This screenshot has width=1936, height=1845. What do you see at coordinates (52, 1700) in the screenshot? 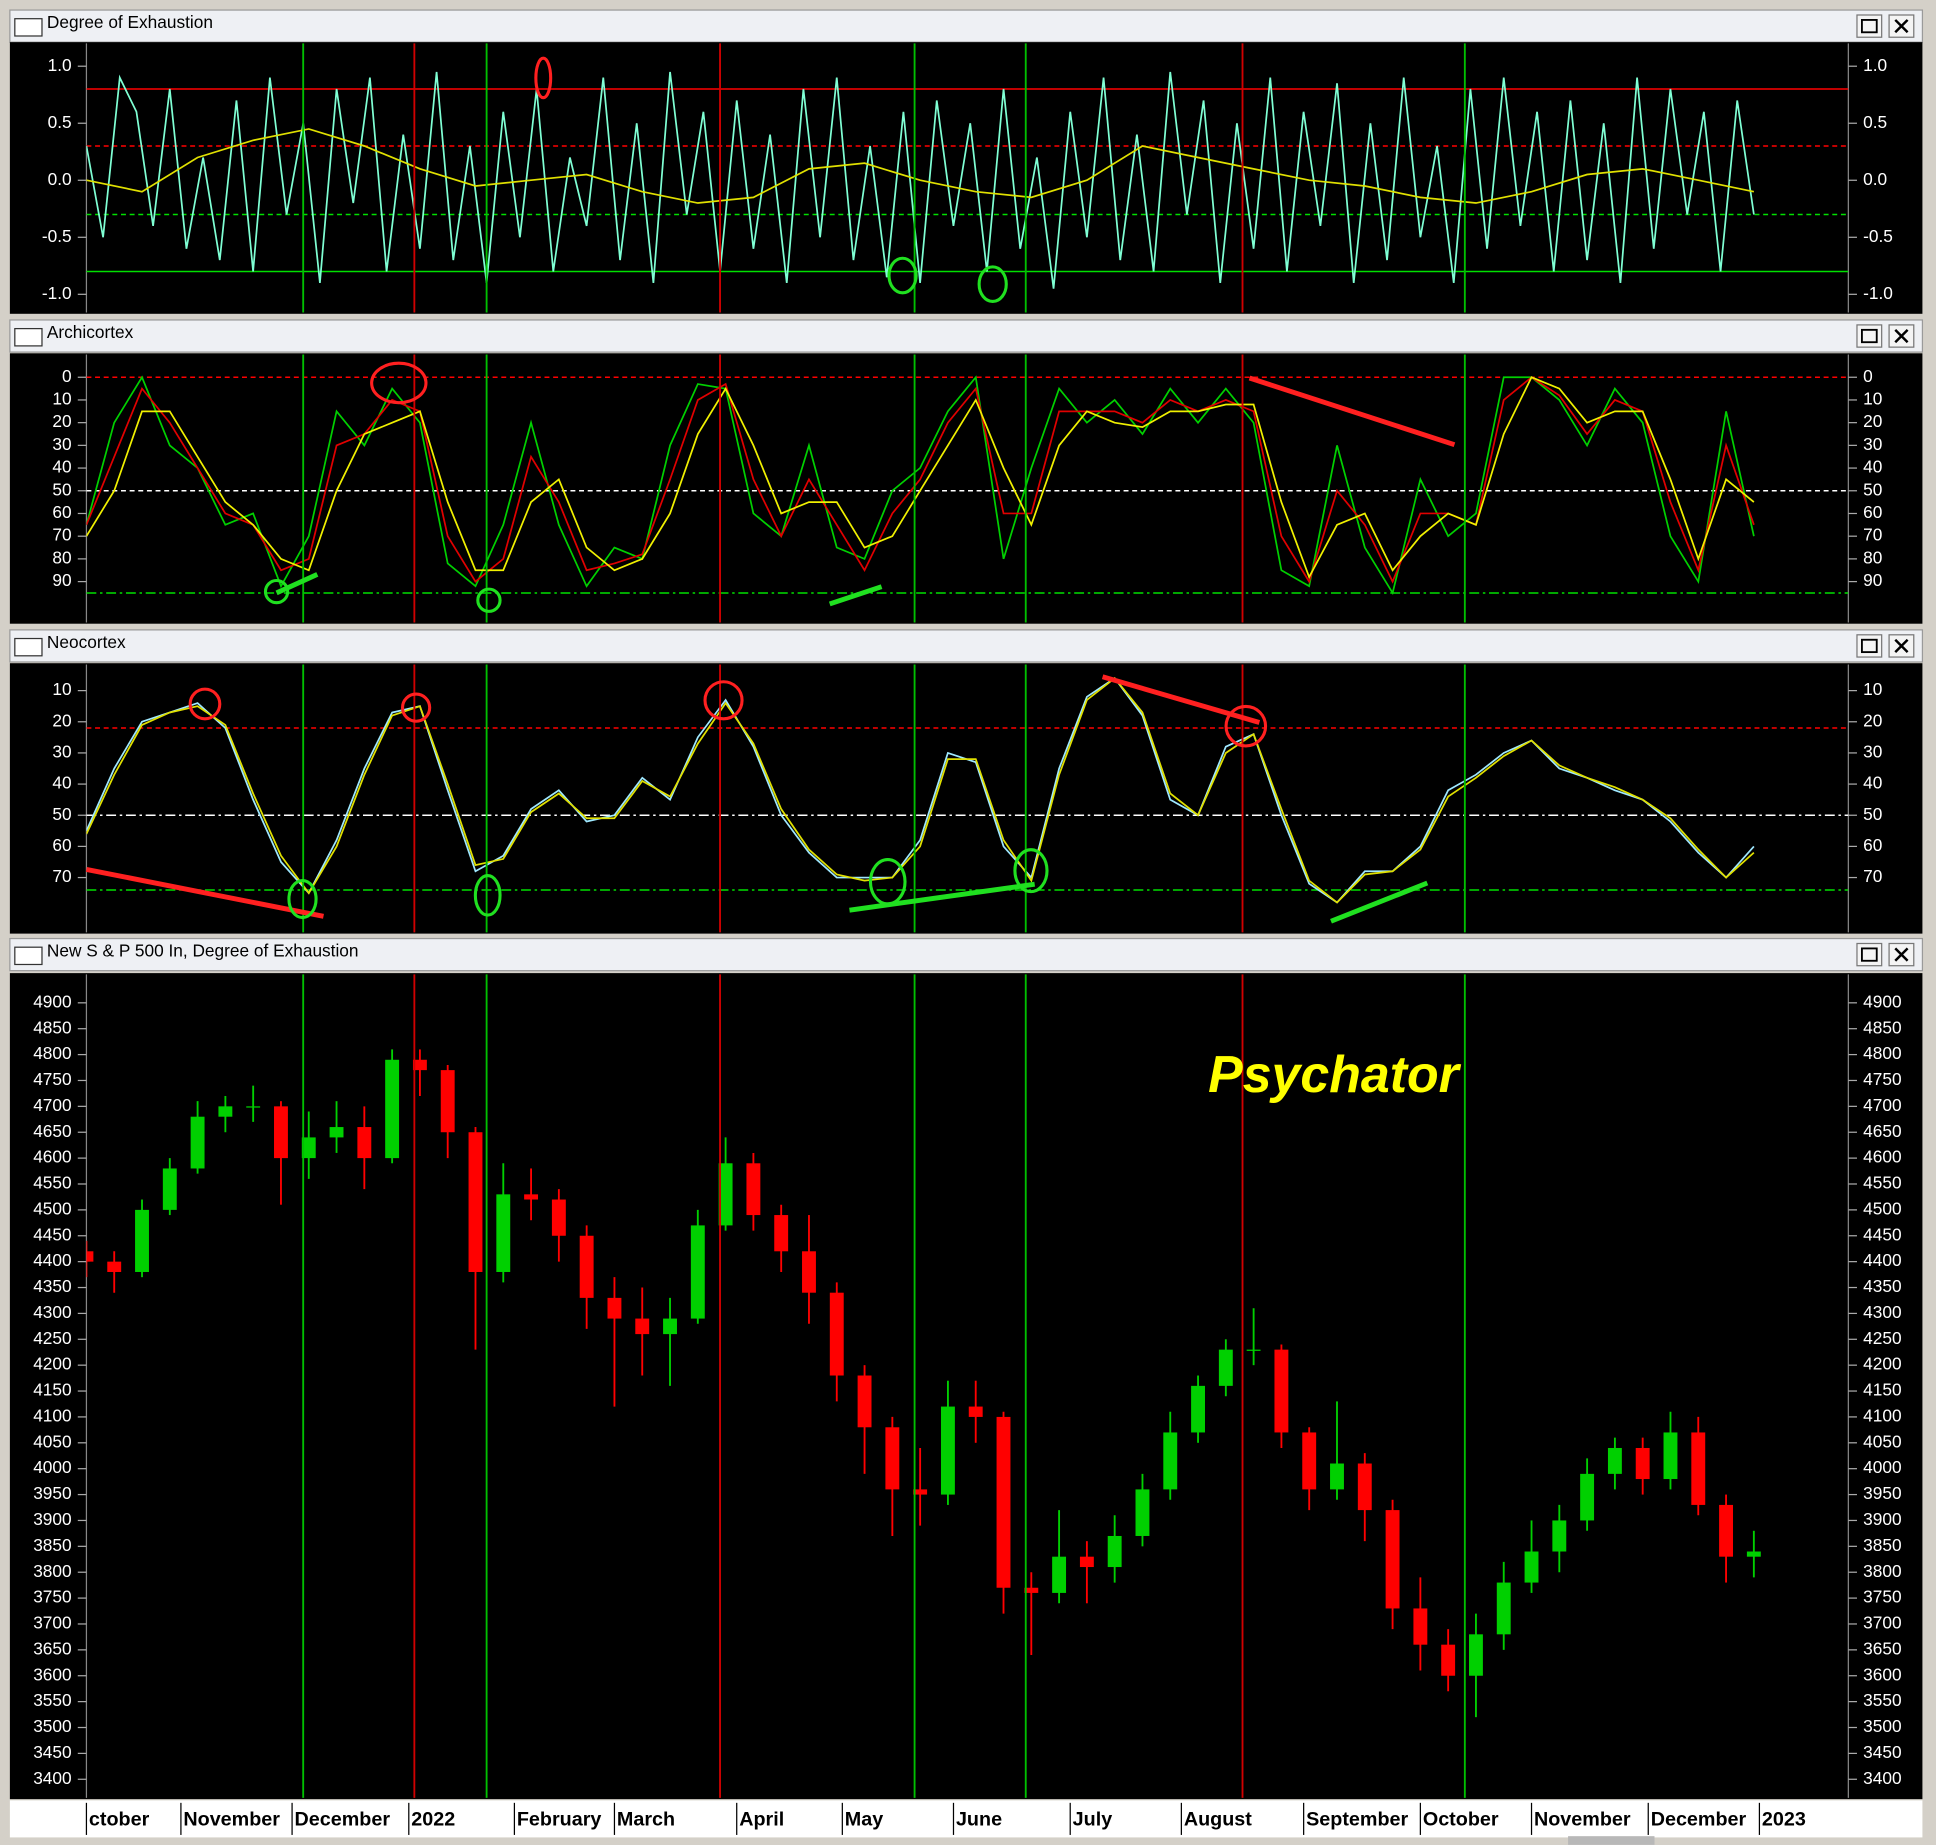
I see `y-tick-label: 3550` at bounding box center [52, 1700].